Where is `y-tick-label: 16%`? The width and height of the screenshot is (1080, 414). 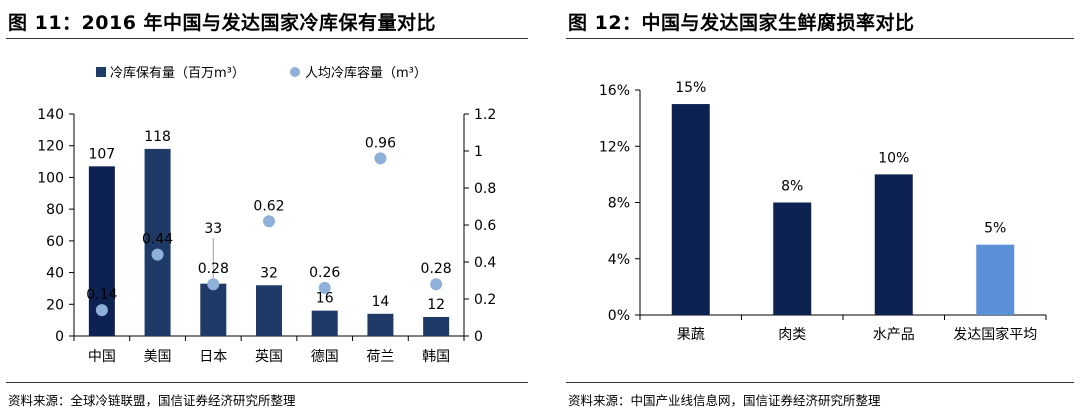
y-tick-label: 16% is located at coordinates (614, 91).